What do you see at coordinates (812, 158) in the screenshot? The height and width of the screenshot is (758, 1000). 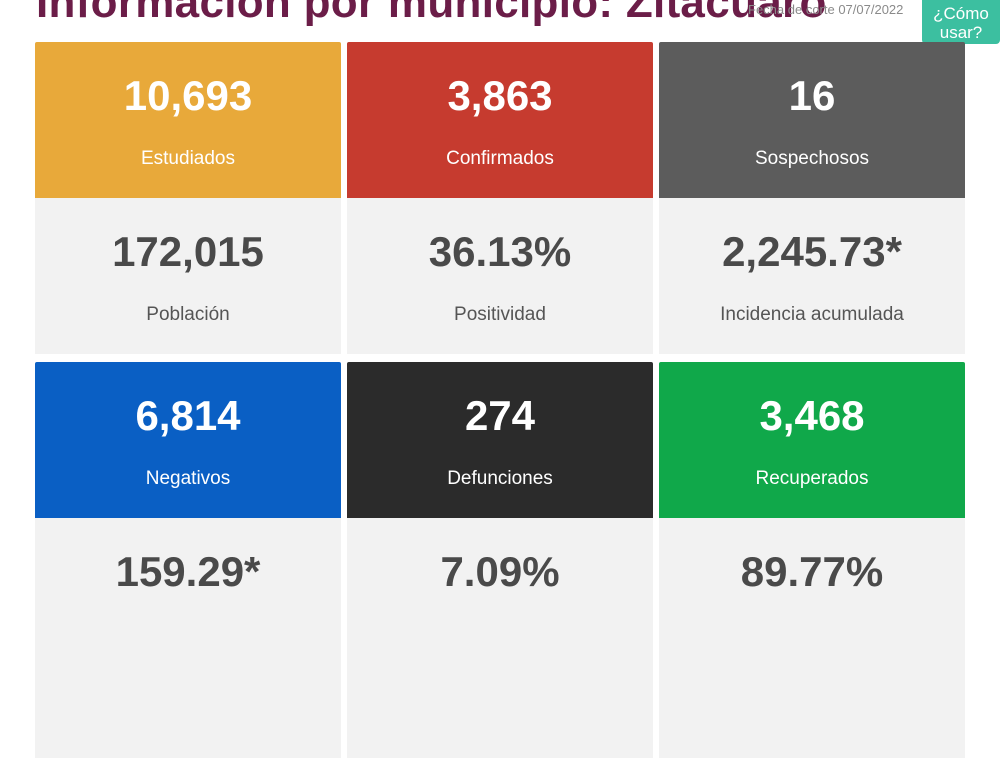 I see `sospechosos-label: Sospechosos` at bounding box center [812, 158].